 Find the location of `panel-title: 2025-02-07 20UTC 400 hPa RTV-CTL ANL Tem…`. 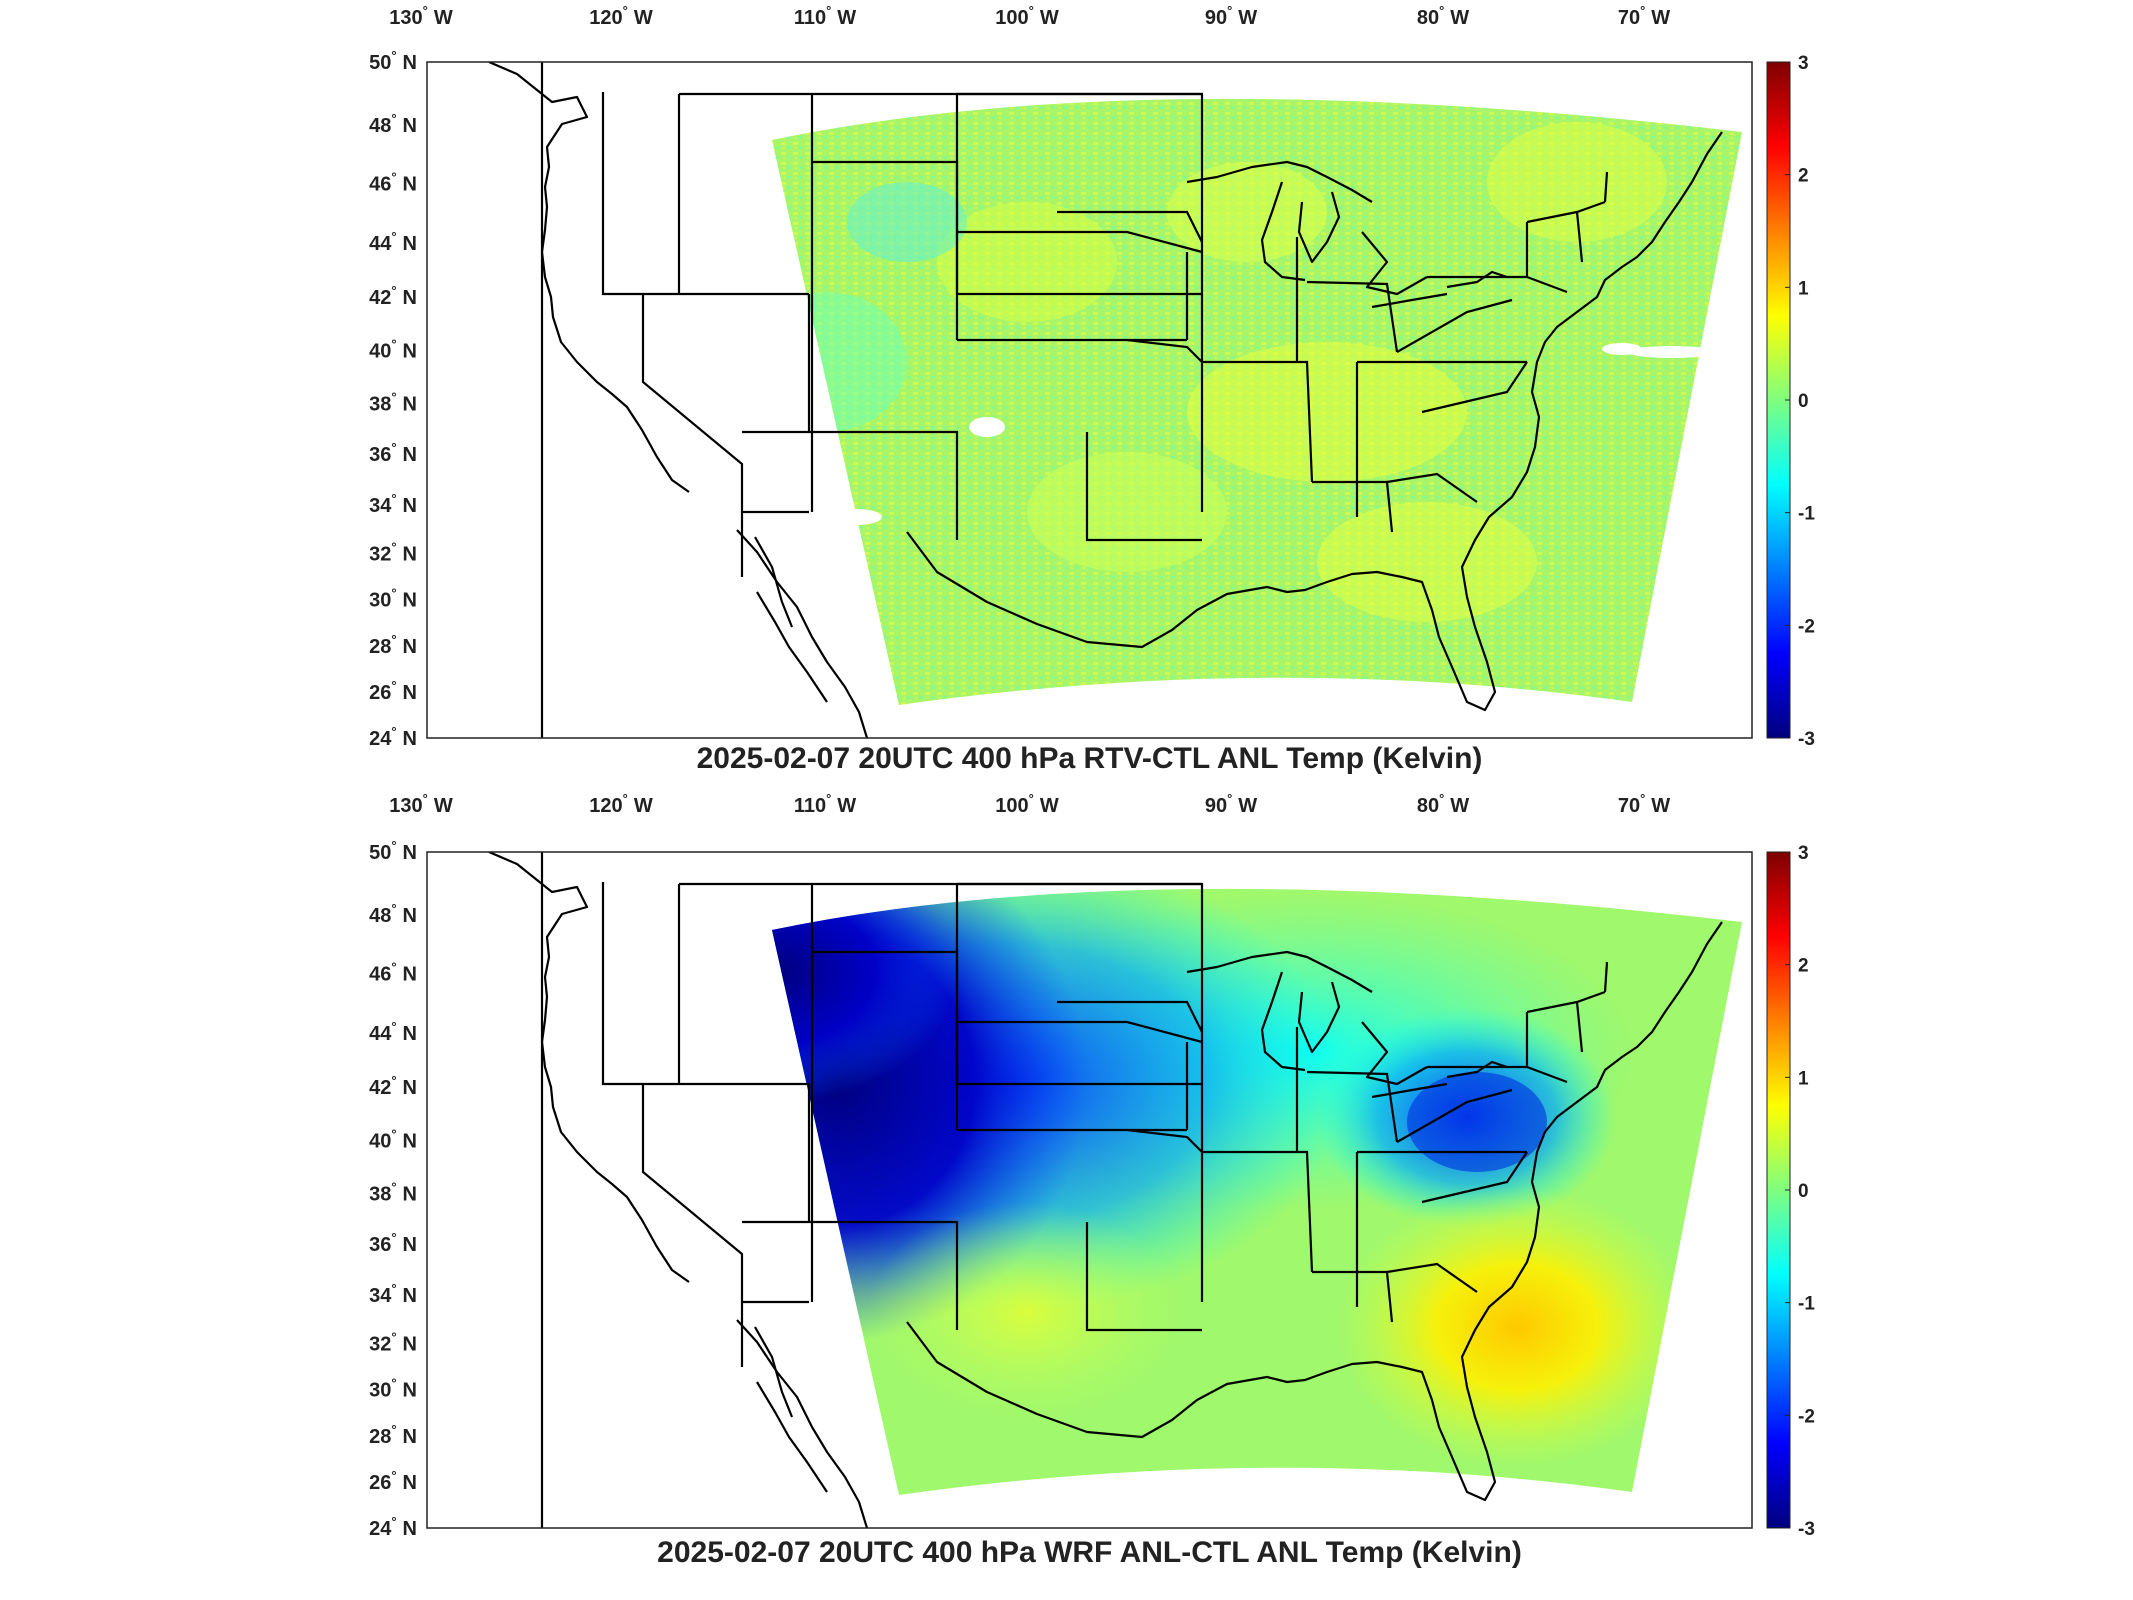

panel-title: 2025-02-07 20UTC 400 hPa RTV-CTL ANL Tem… is located at coordinates (1090, 758).